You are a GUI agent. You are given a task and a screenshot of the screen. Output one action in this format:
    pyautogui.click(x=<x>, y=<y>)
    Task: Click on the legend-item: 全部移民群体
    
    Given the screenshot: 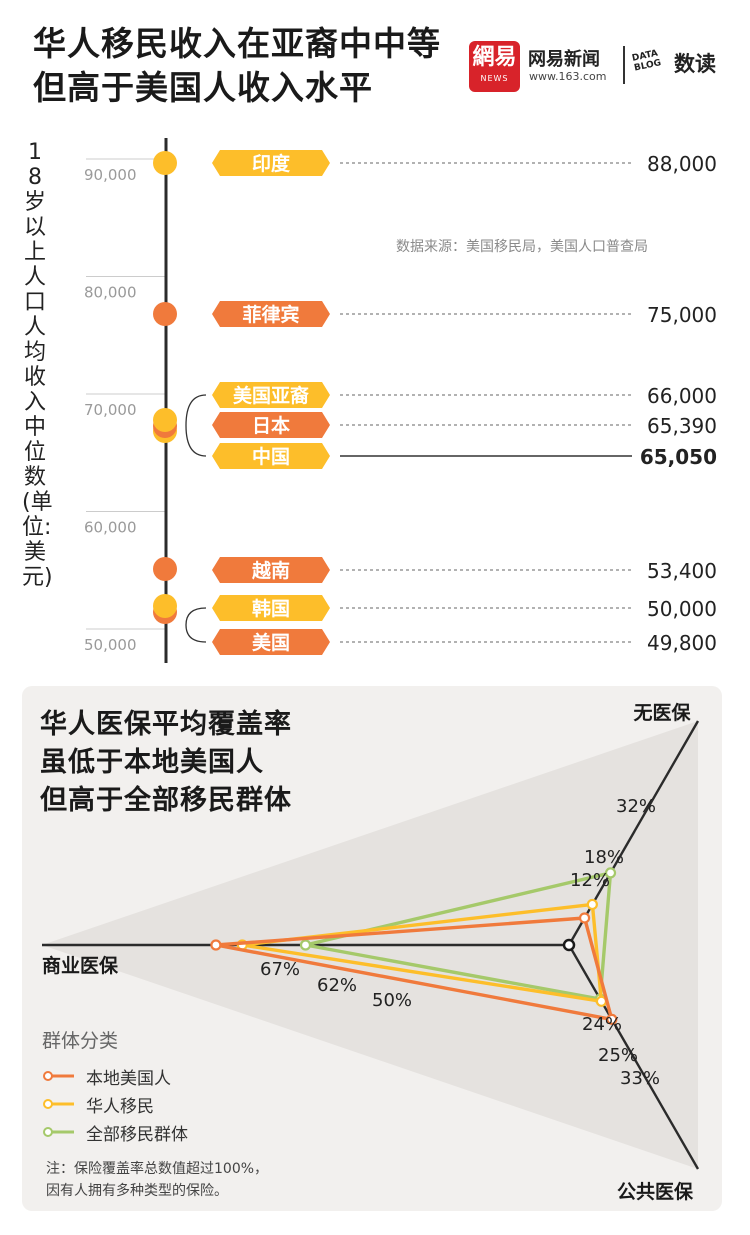 What is the action you would take?
    pyautogui.click(x=115, y=1132)
    